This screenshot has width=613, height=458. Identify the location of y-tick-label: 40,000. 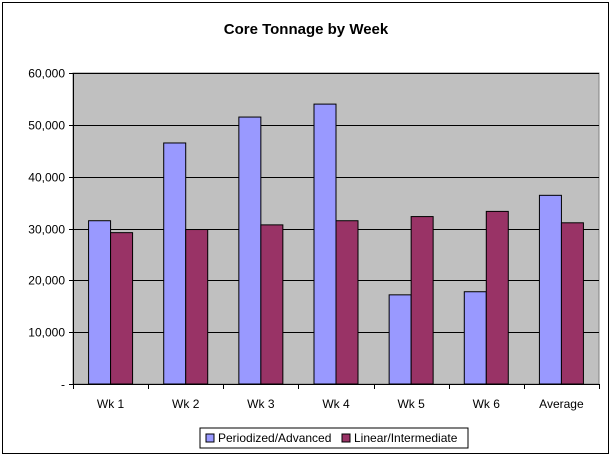
(46, 178).